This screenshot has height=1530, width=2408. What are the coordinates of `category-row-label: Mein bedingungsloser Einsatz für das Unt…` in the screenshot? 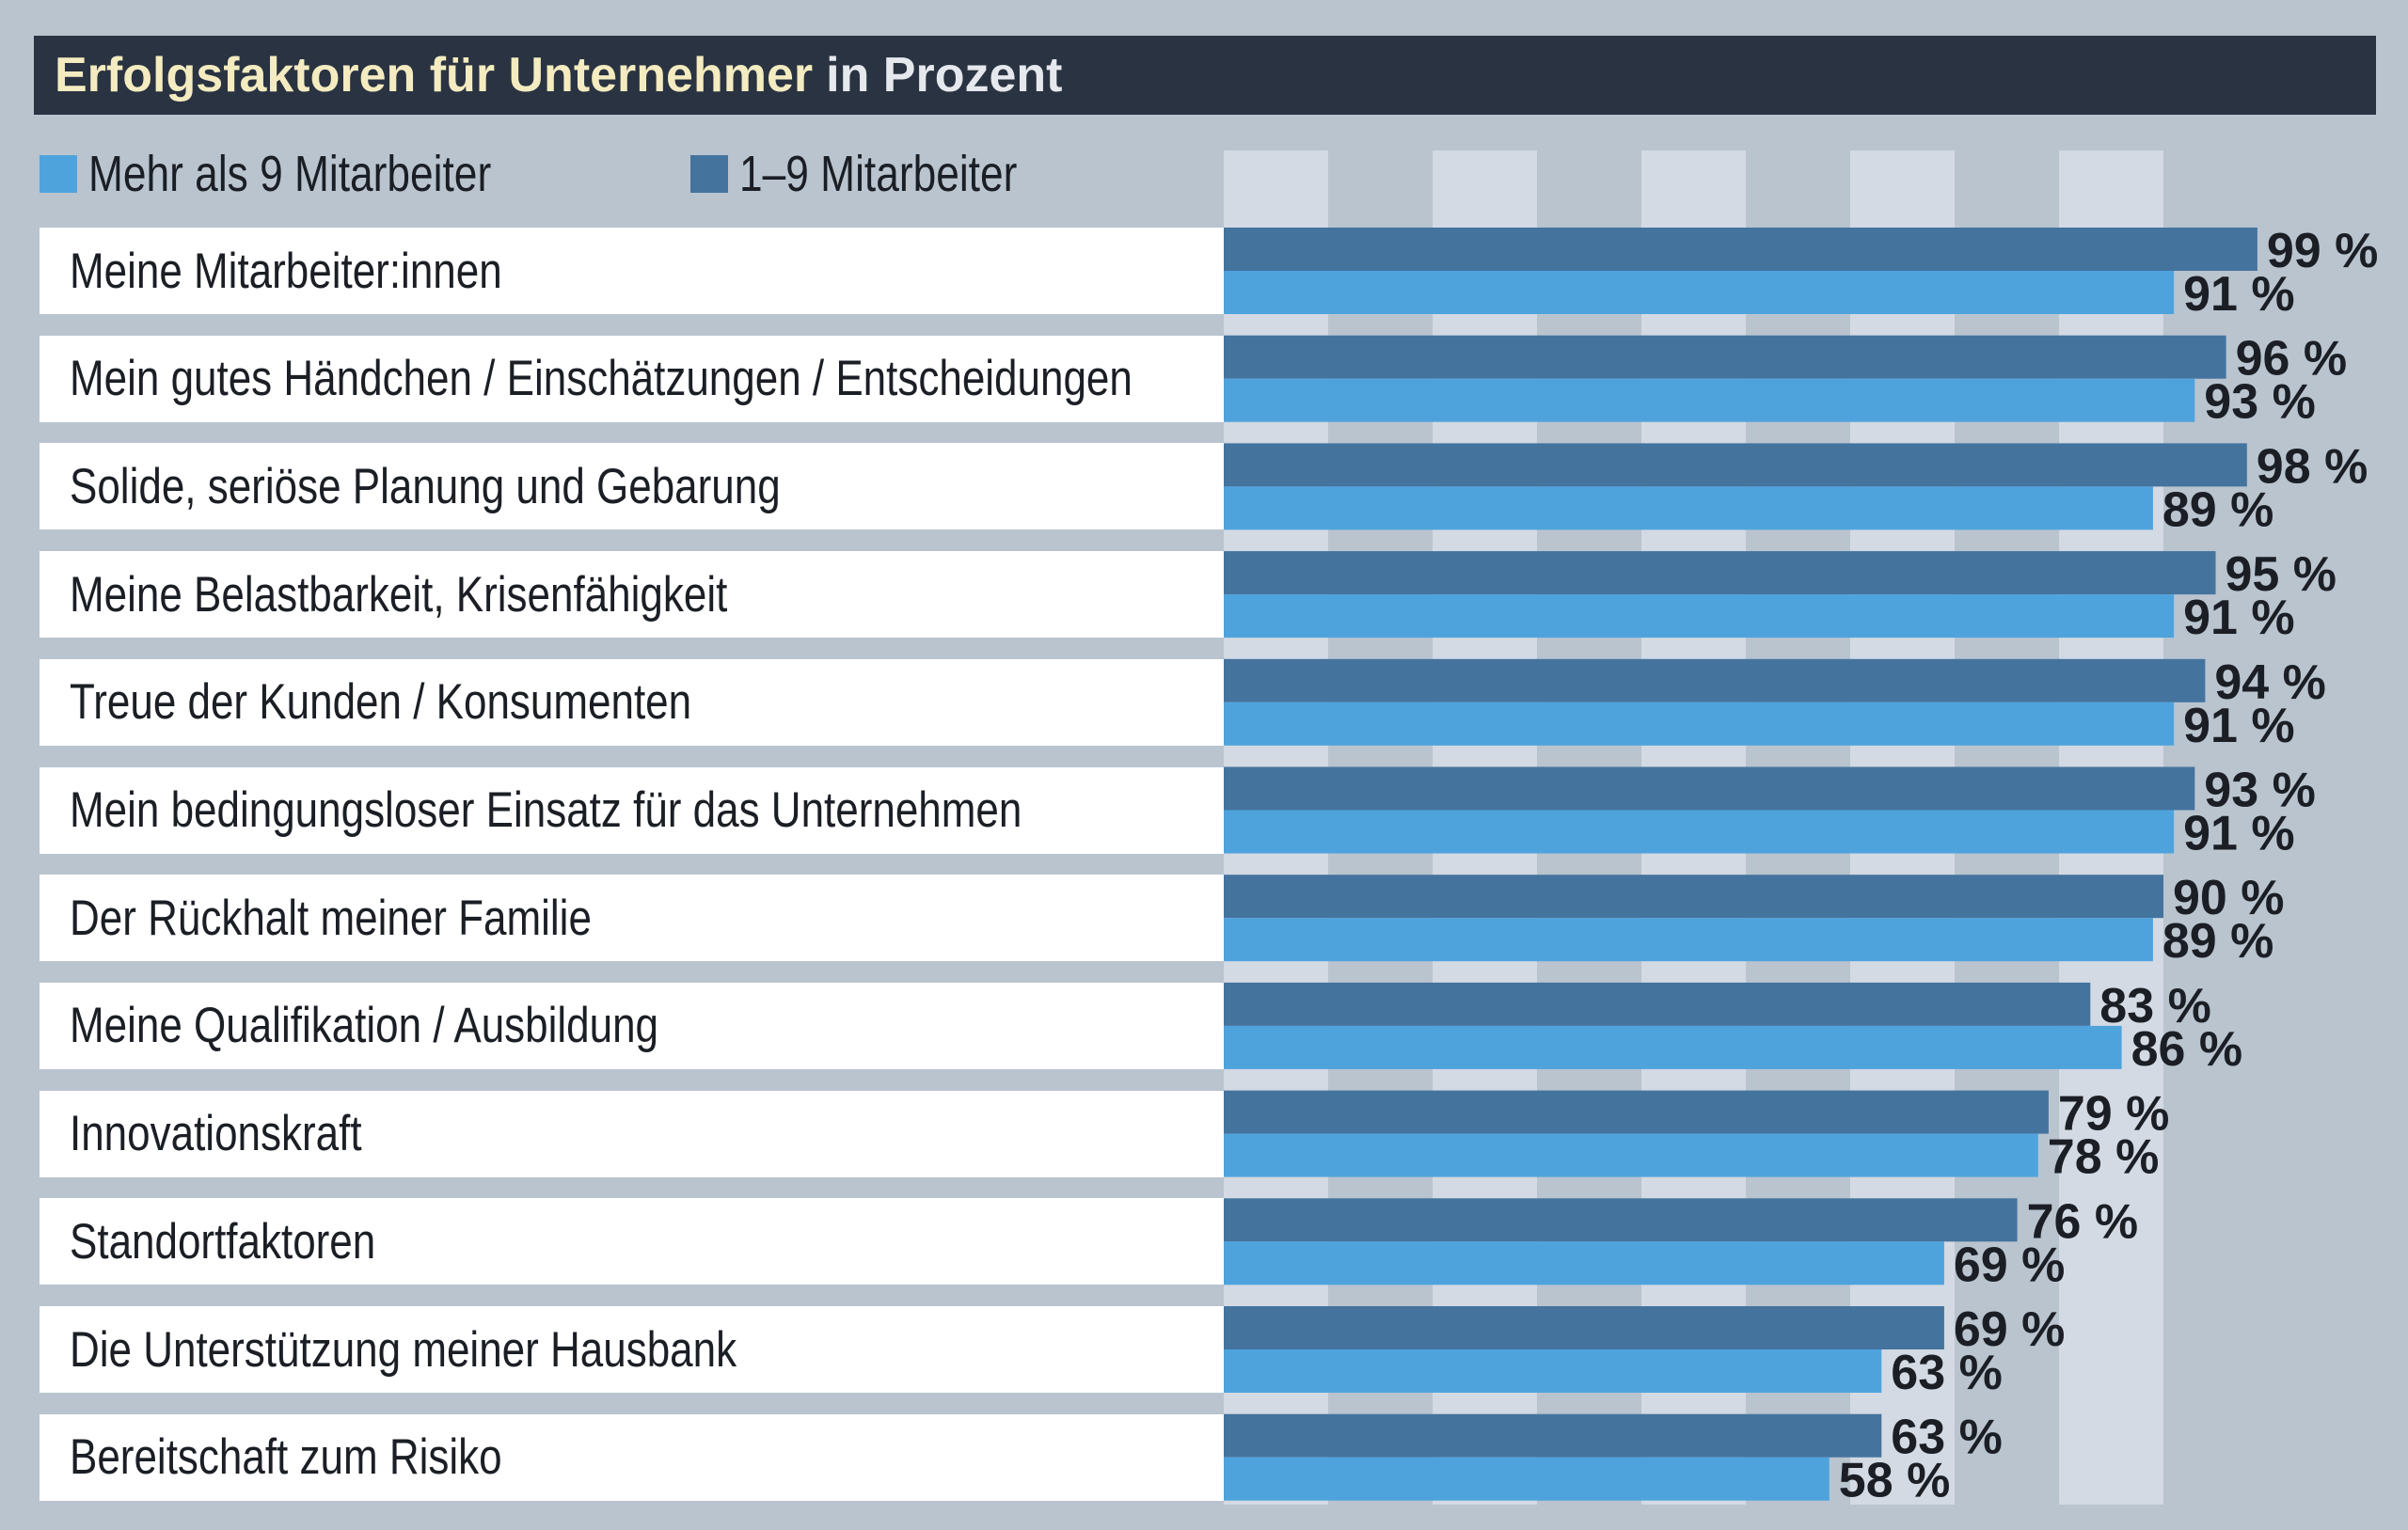 It's located at (632, 810).